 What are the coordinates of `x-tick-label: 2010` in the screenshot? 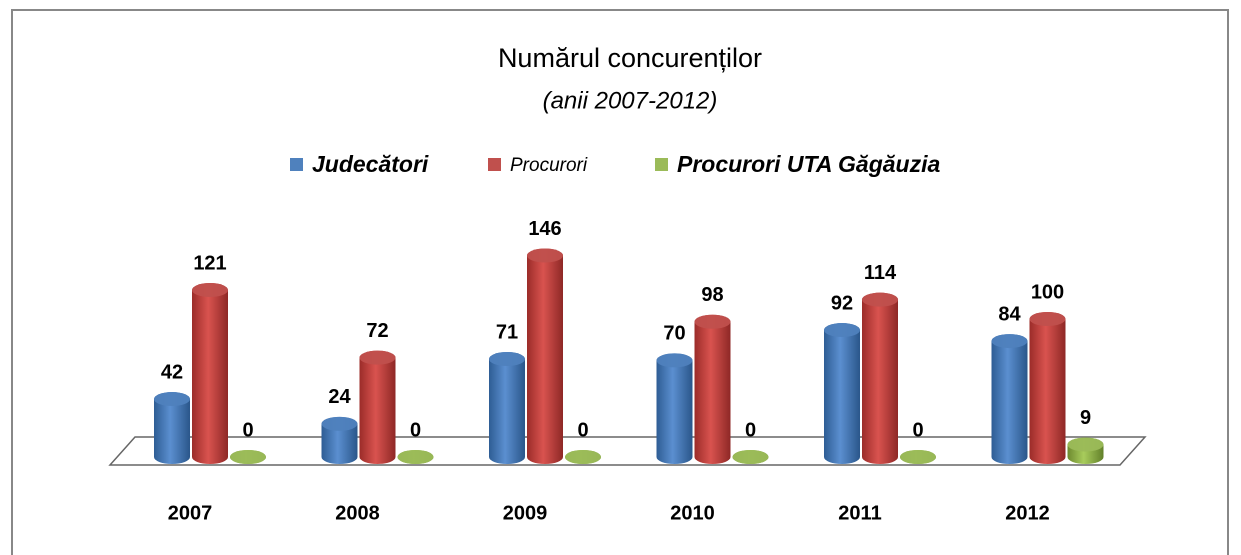 It's located at (692, 513).